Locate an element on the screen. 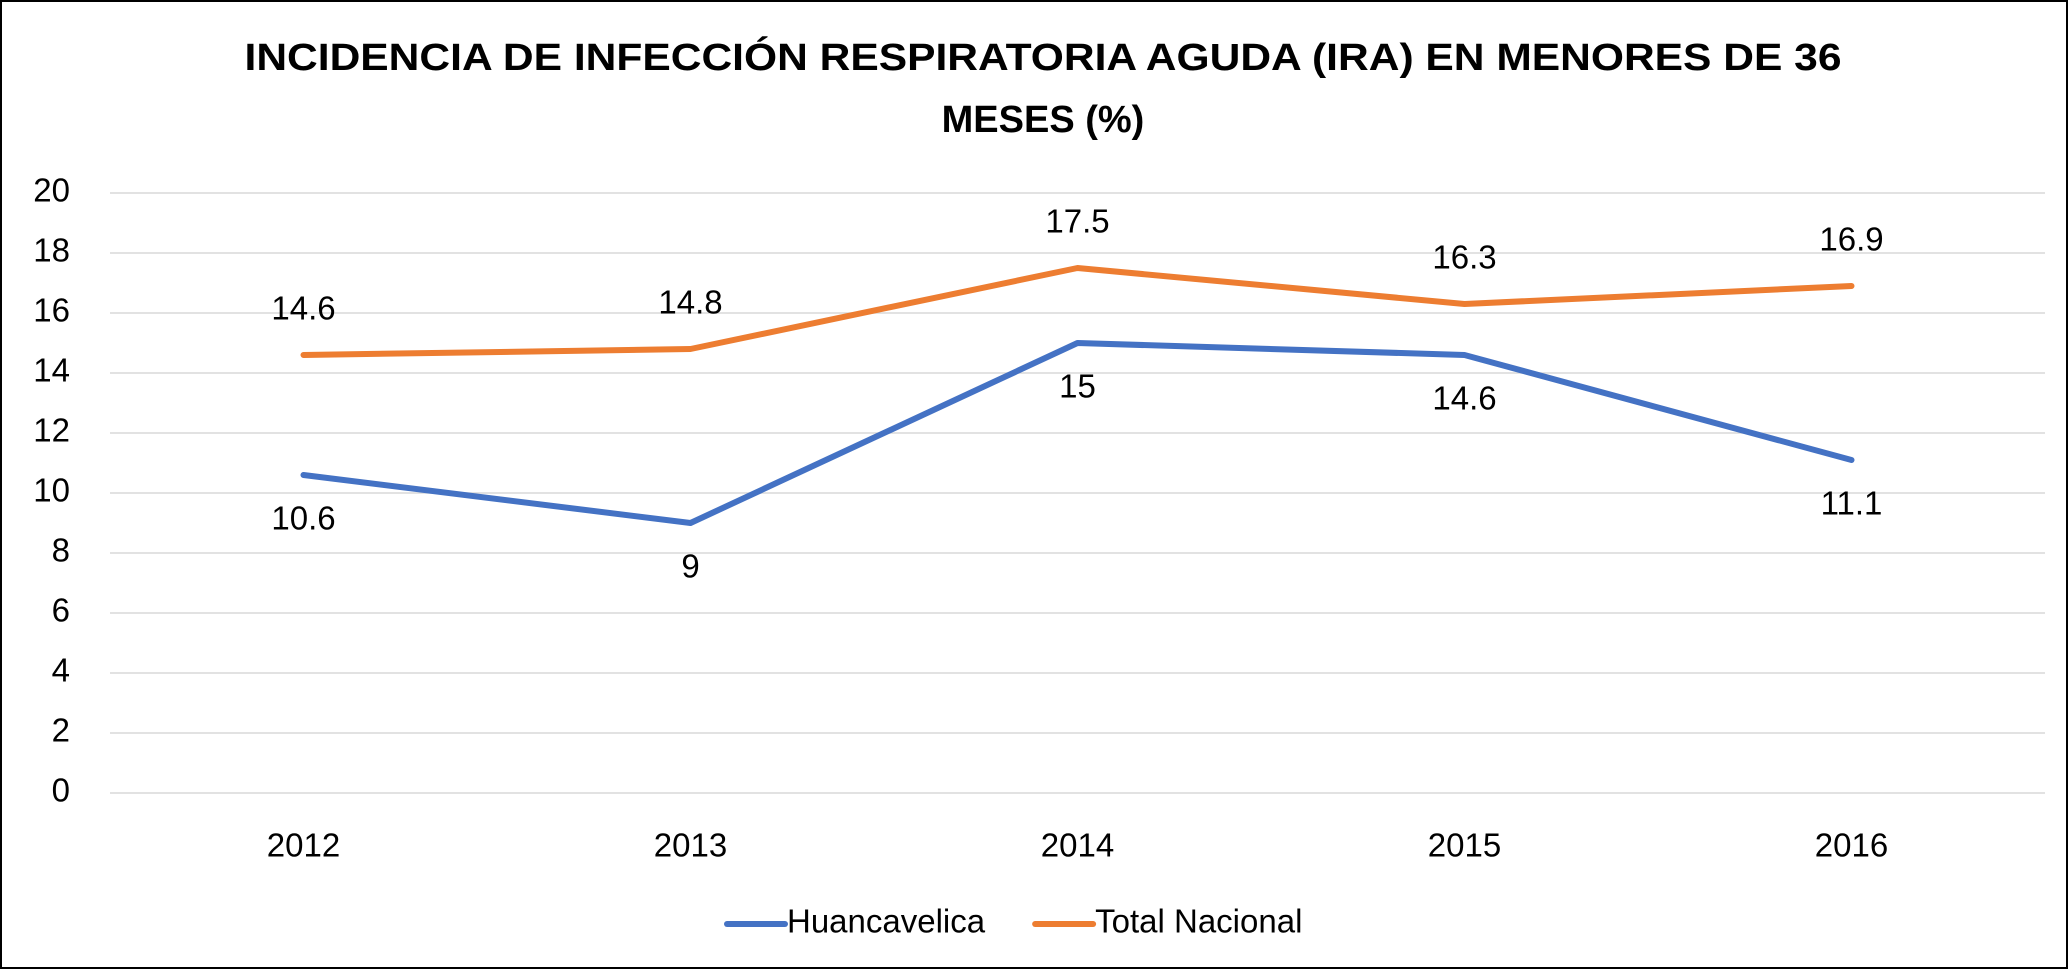 Image resolution: width=2069 pixels, height=970 pixels. y-tick-label: 18 is located at coordinates (51, 250).